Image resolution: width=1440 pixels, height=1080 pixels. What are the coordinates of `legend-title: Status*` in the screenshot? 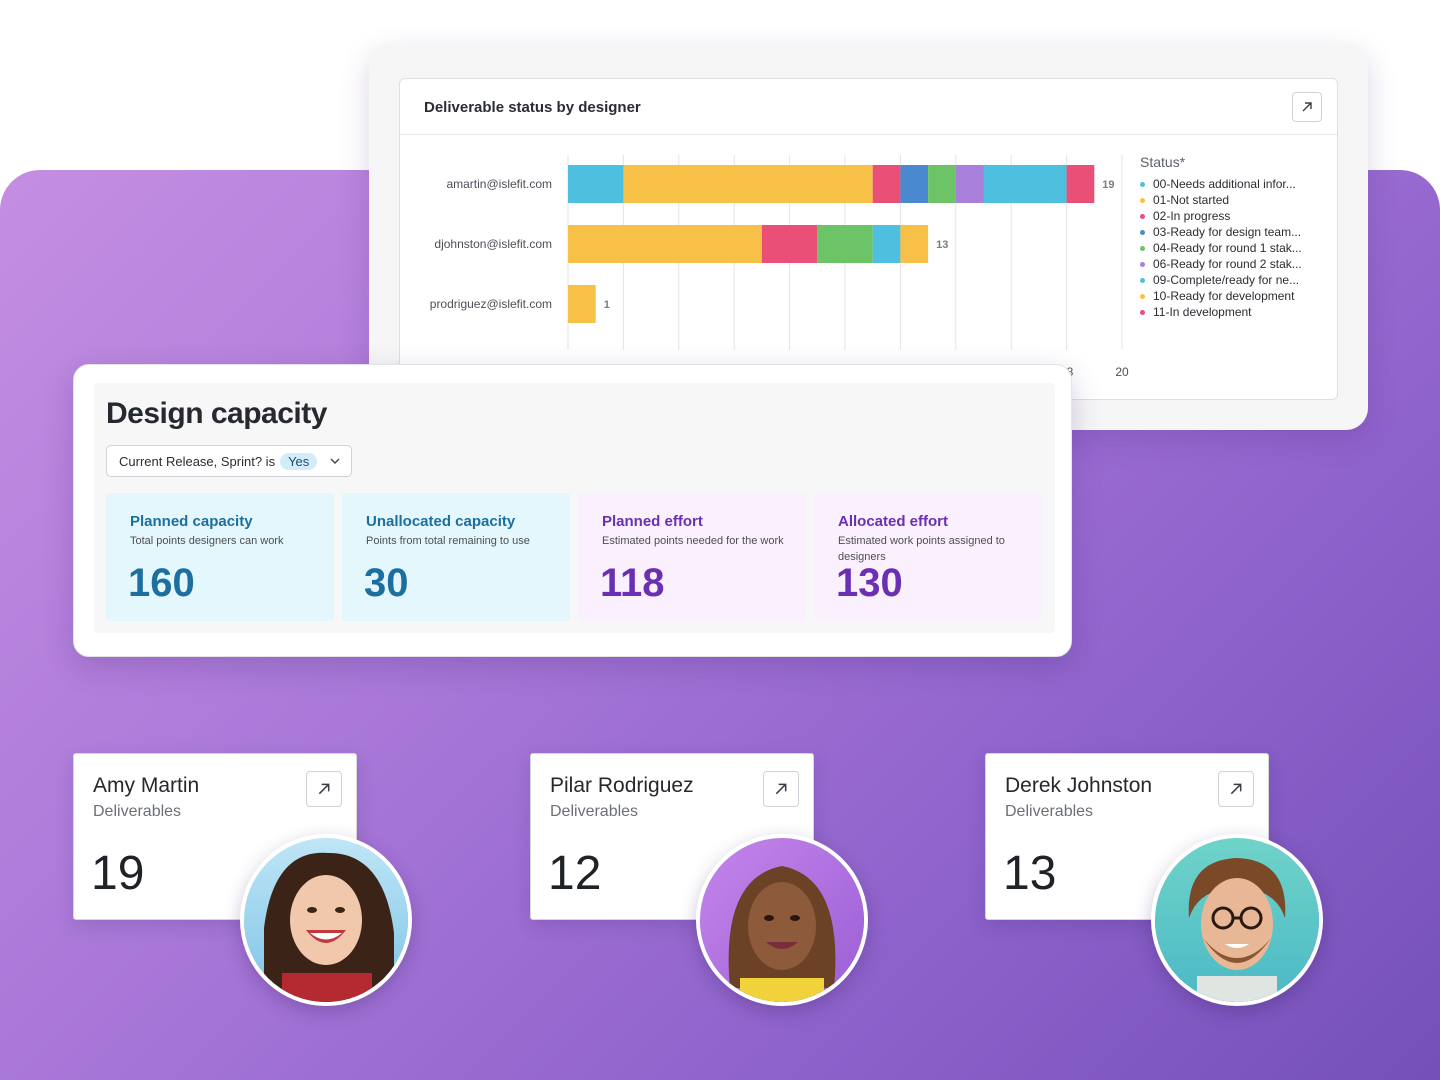 It's located at (1163, 162).